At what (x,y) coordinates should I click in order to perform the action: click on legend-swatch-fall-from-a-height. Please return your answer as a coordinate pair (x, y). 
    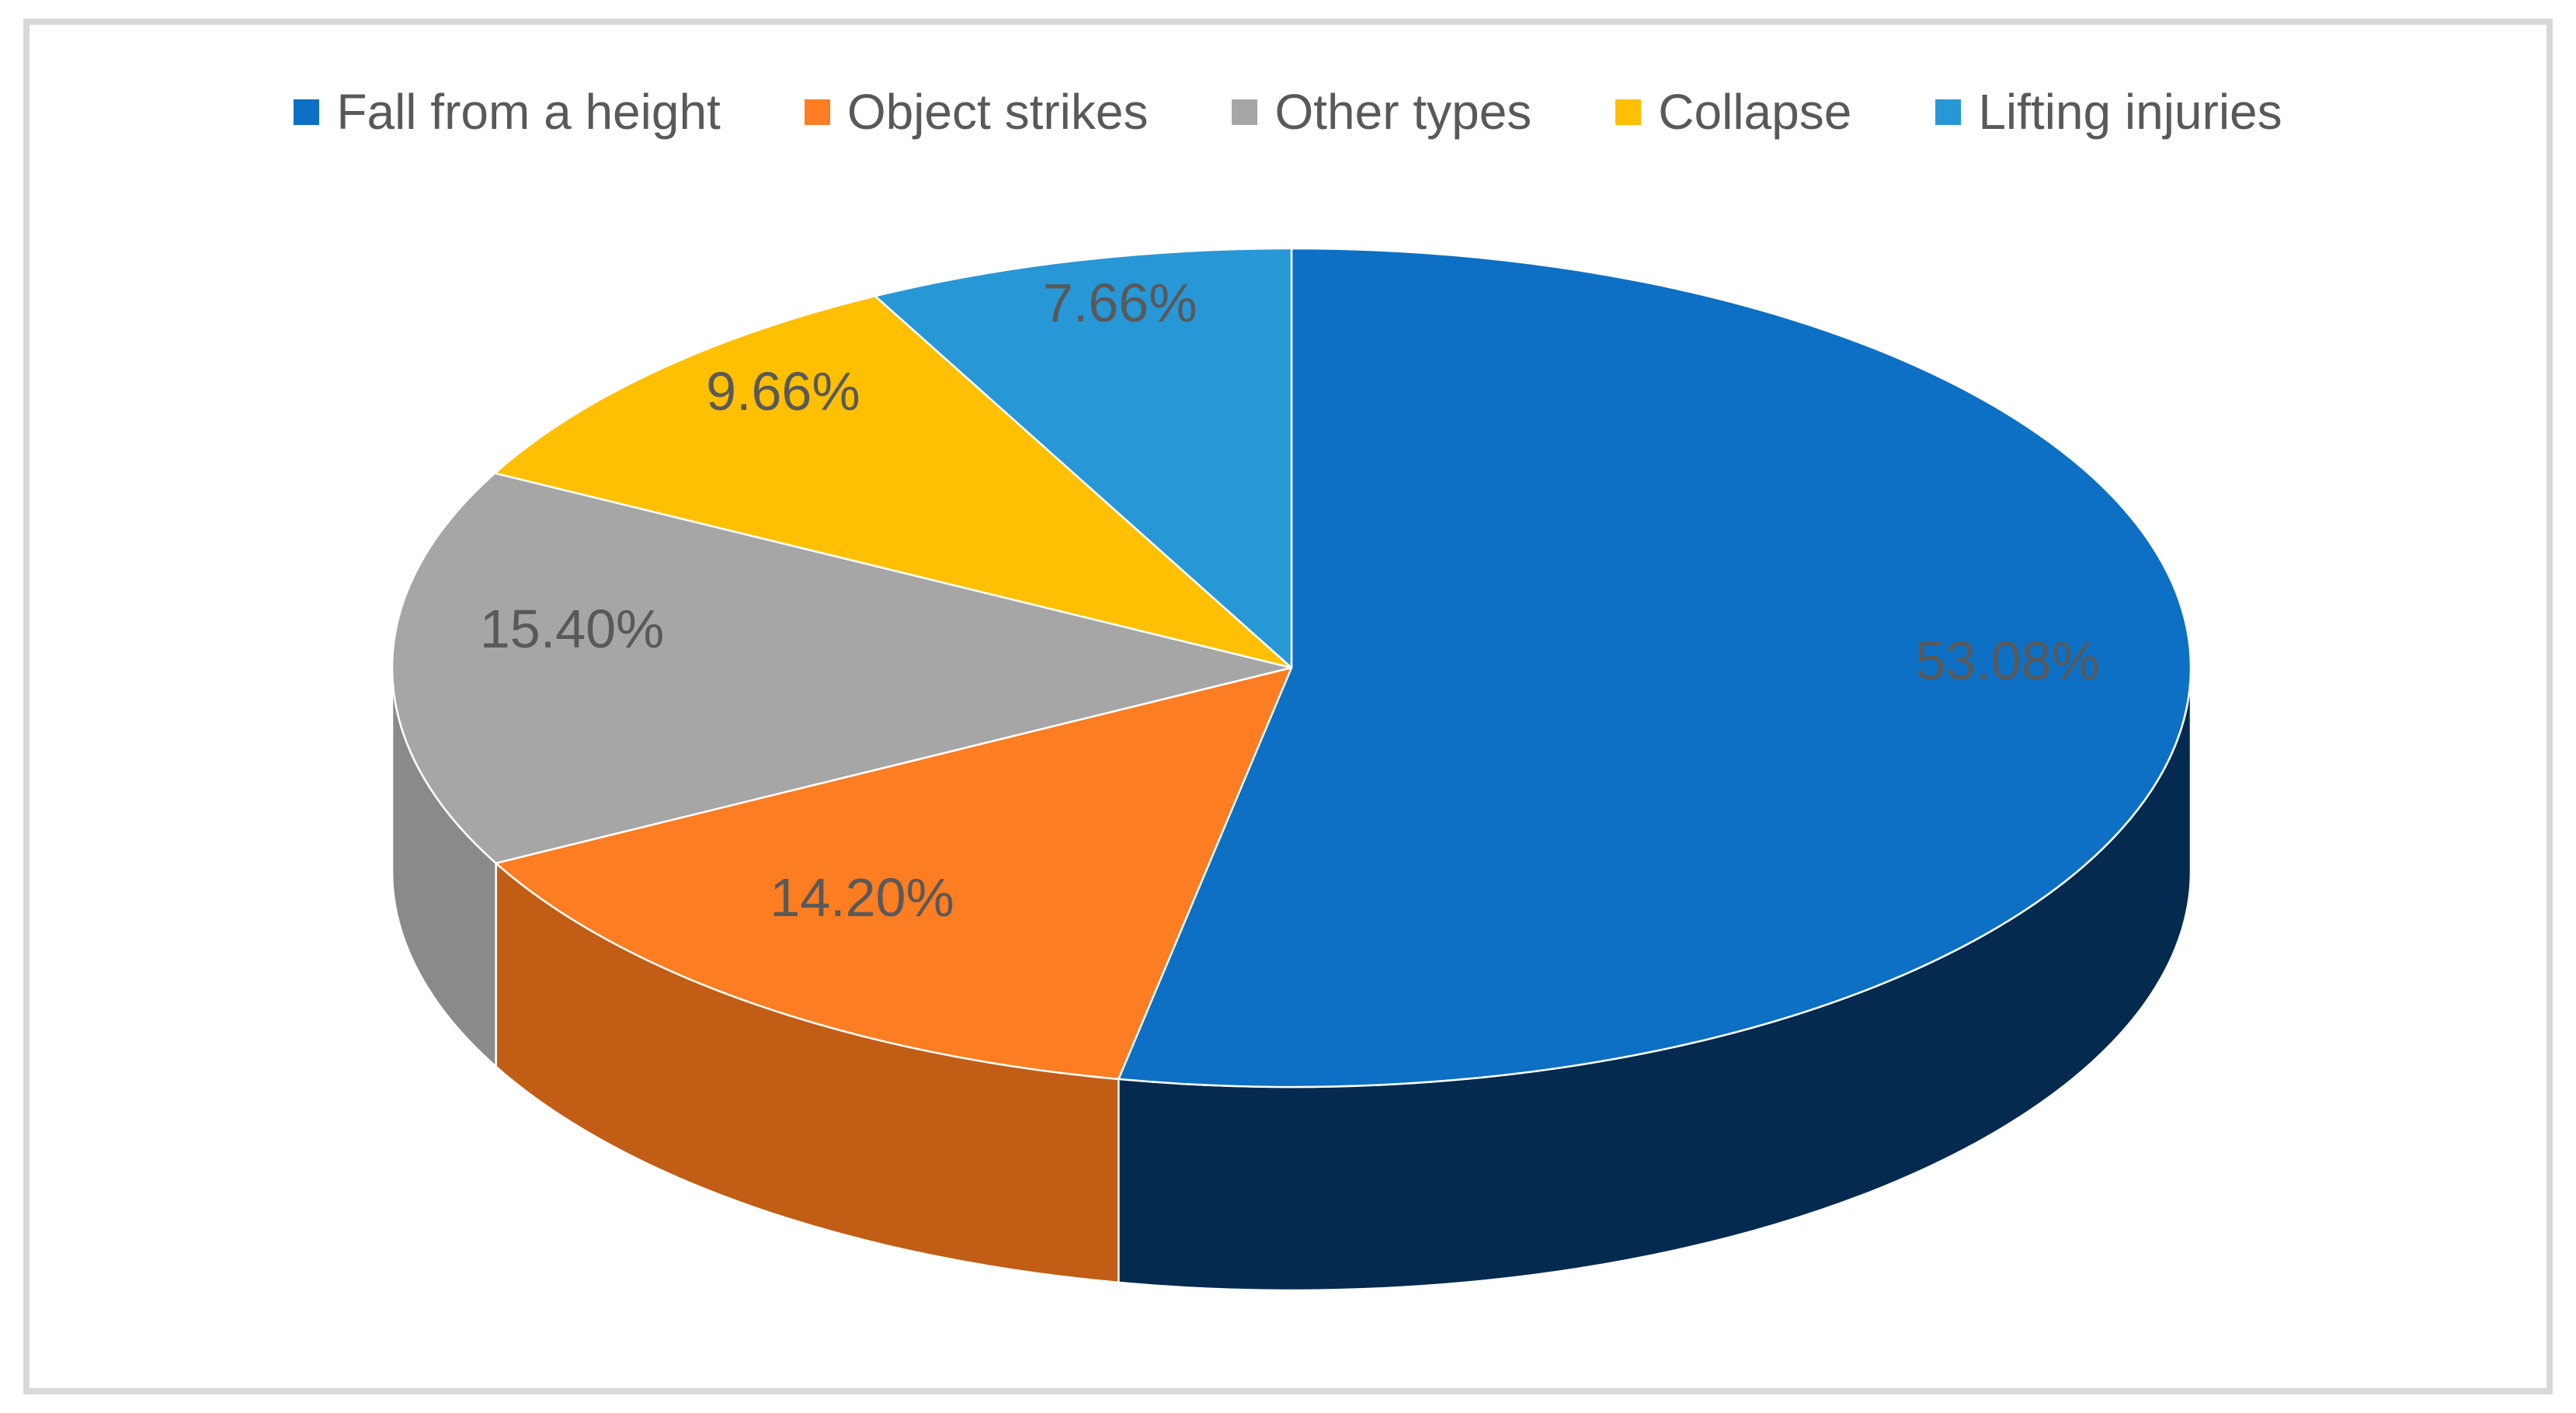
    Looking at the image, I should click on (307, 112).